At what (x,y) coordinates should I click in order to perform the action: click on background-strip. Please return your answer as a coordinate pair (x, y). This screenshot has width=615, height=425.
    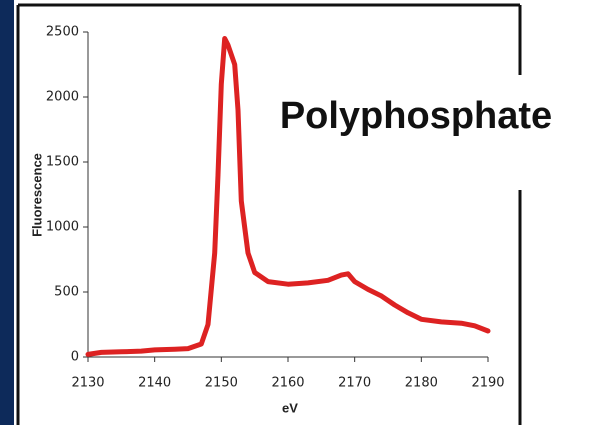
    Looking at the image, I should click on (7, 212).